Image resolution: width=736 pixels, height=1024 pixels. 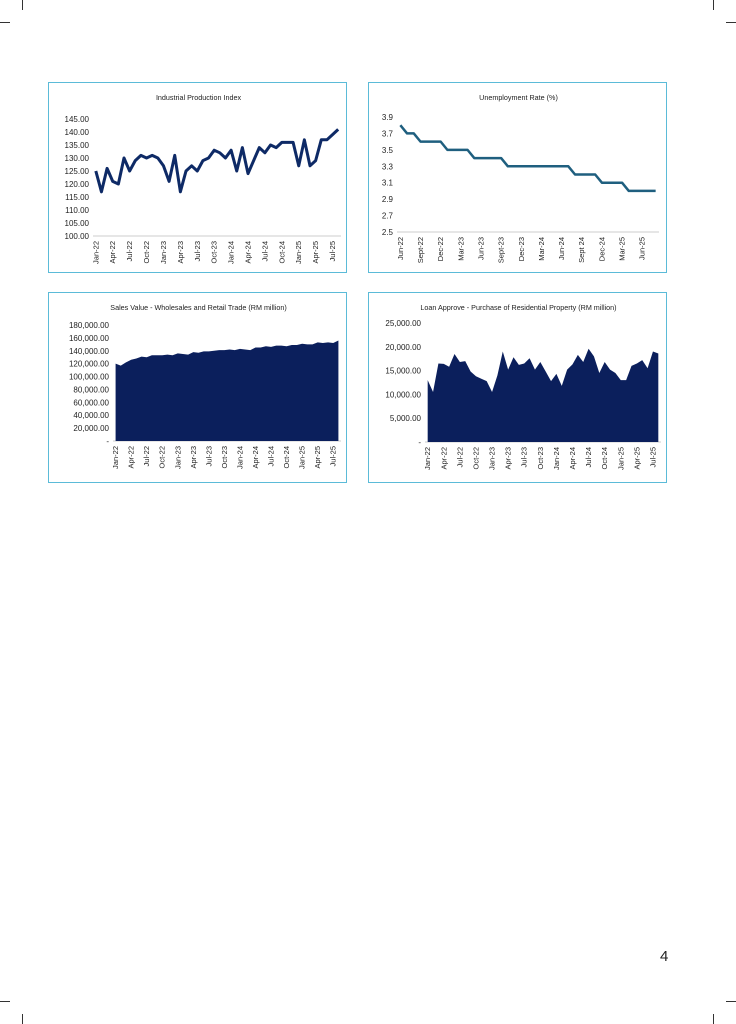 What do you see at coordinates (91, 415) in the screenshot?
I see `y-tick-label: 40,000.00` at bounding box center [91, 415].